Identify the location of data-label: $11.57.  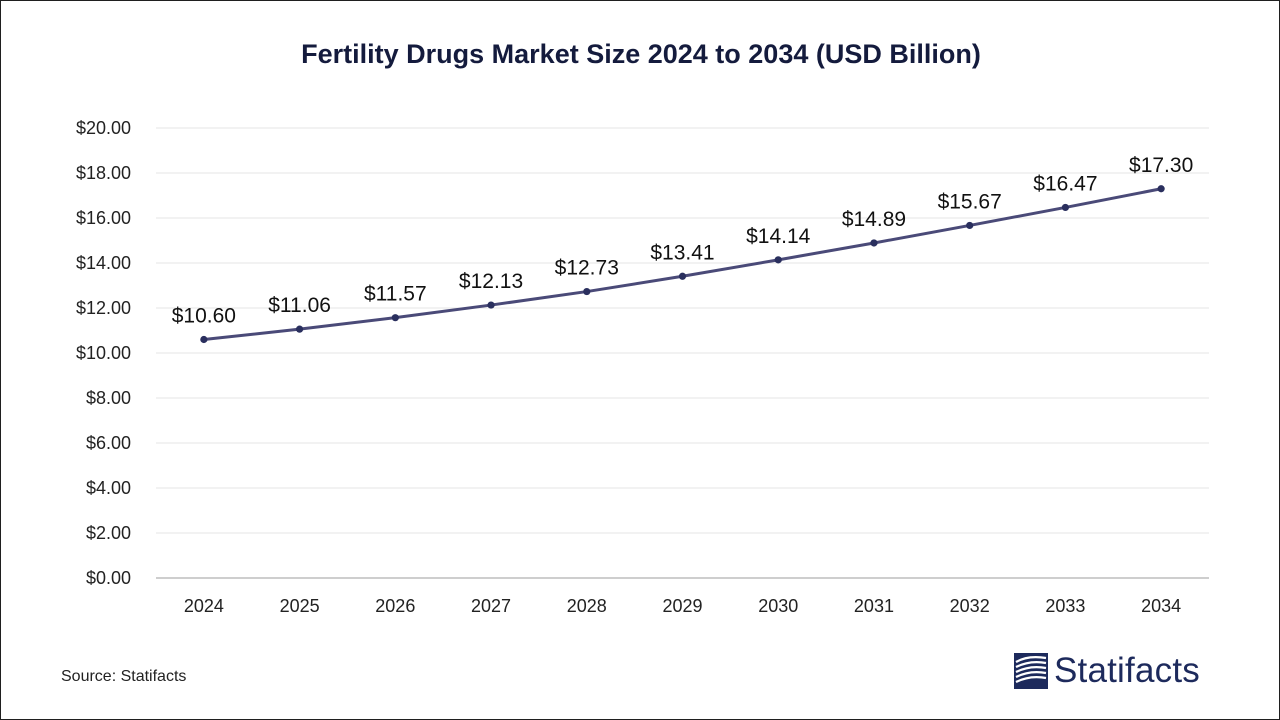
(395, 294).